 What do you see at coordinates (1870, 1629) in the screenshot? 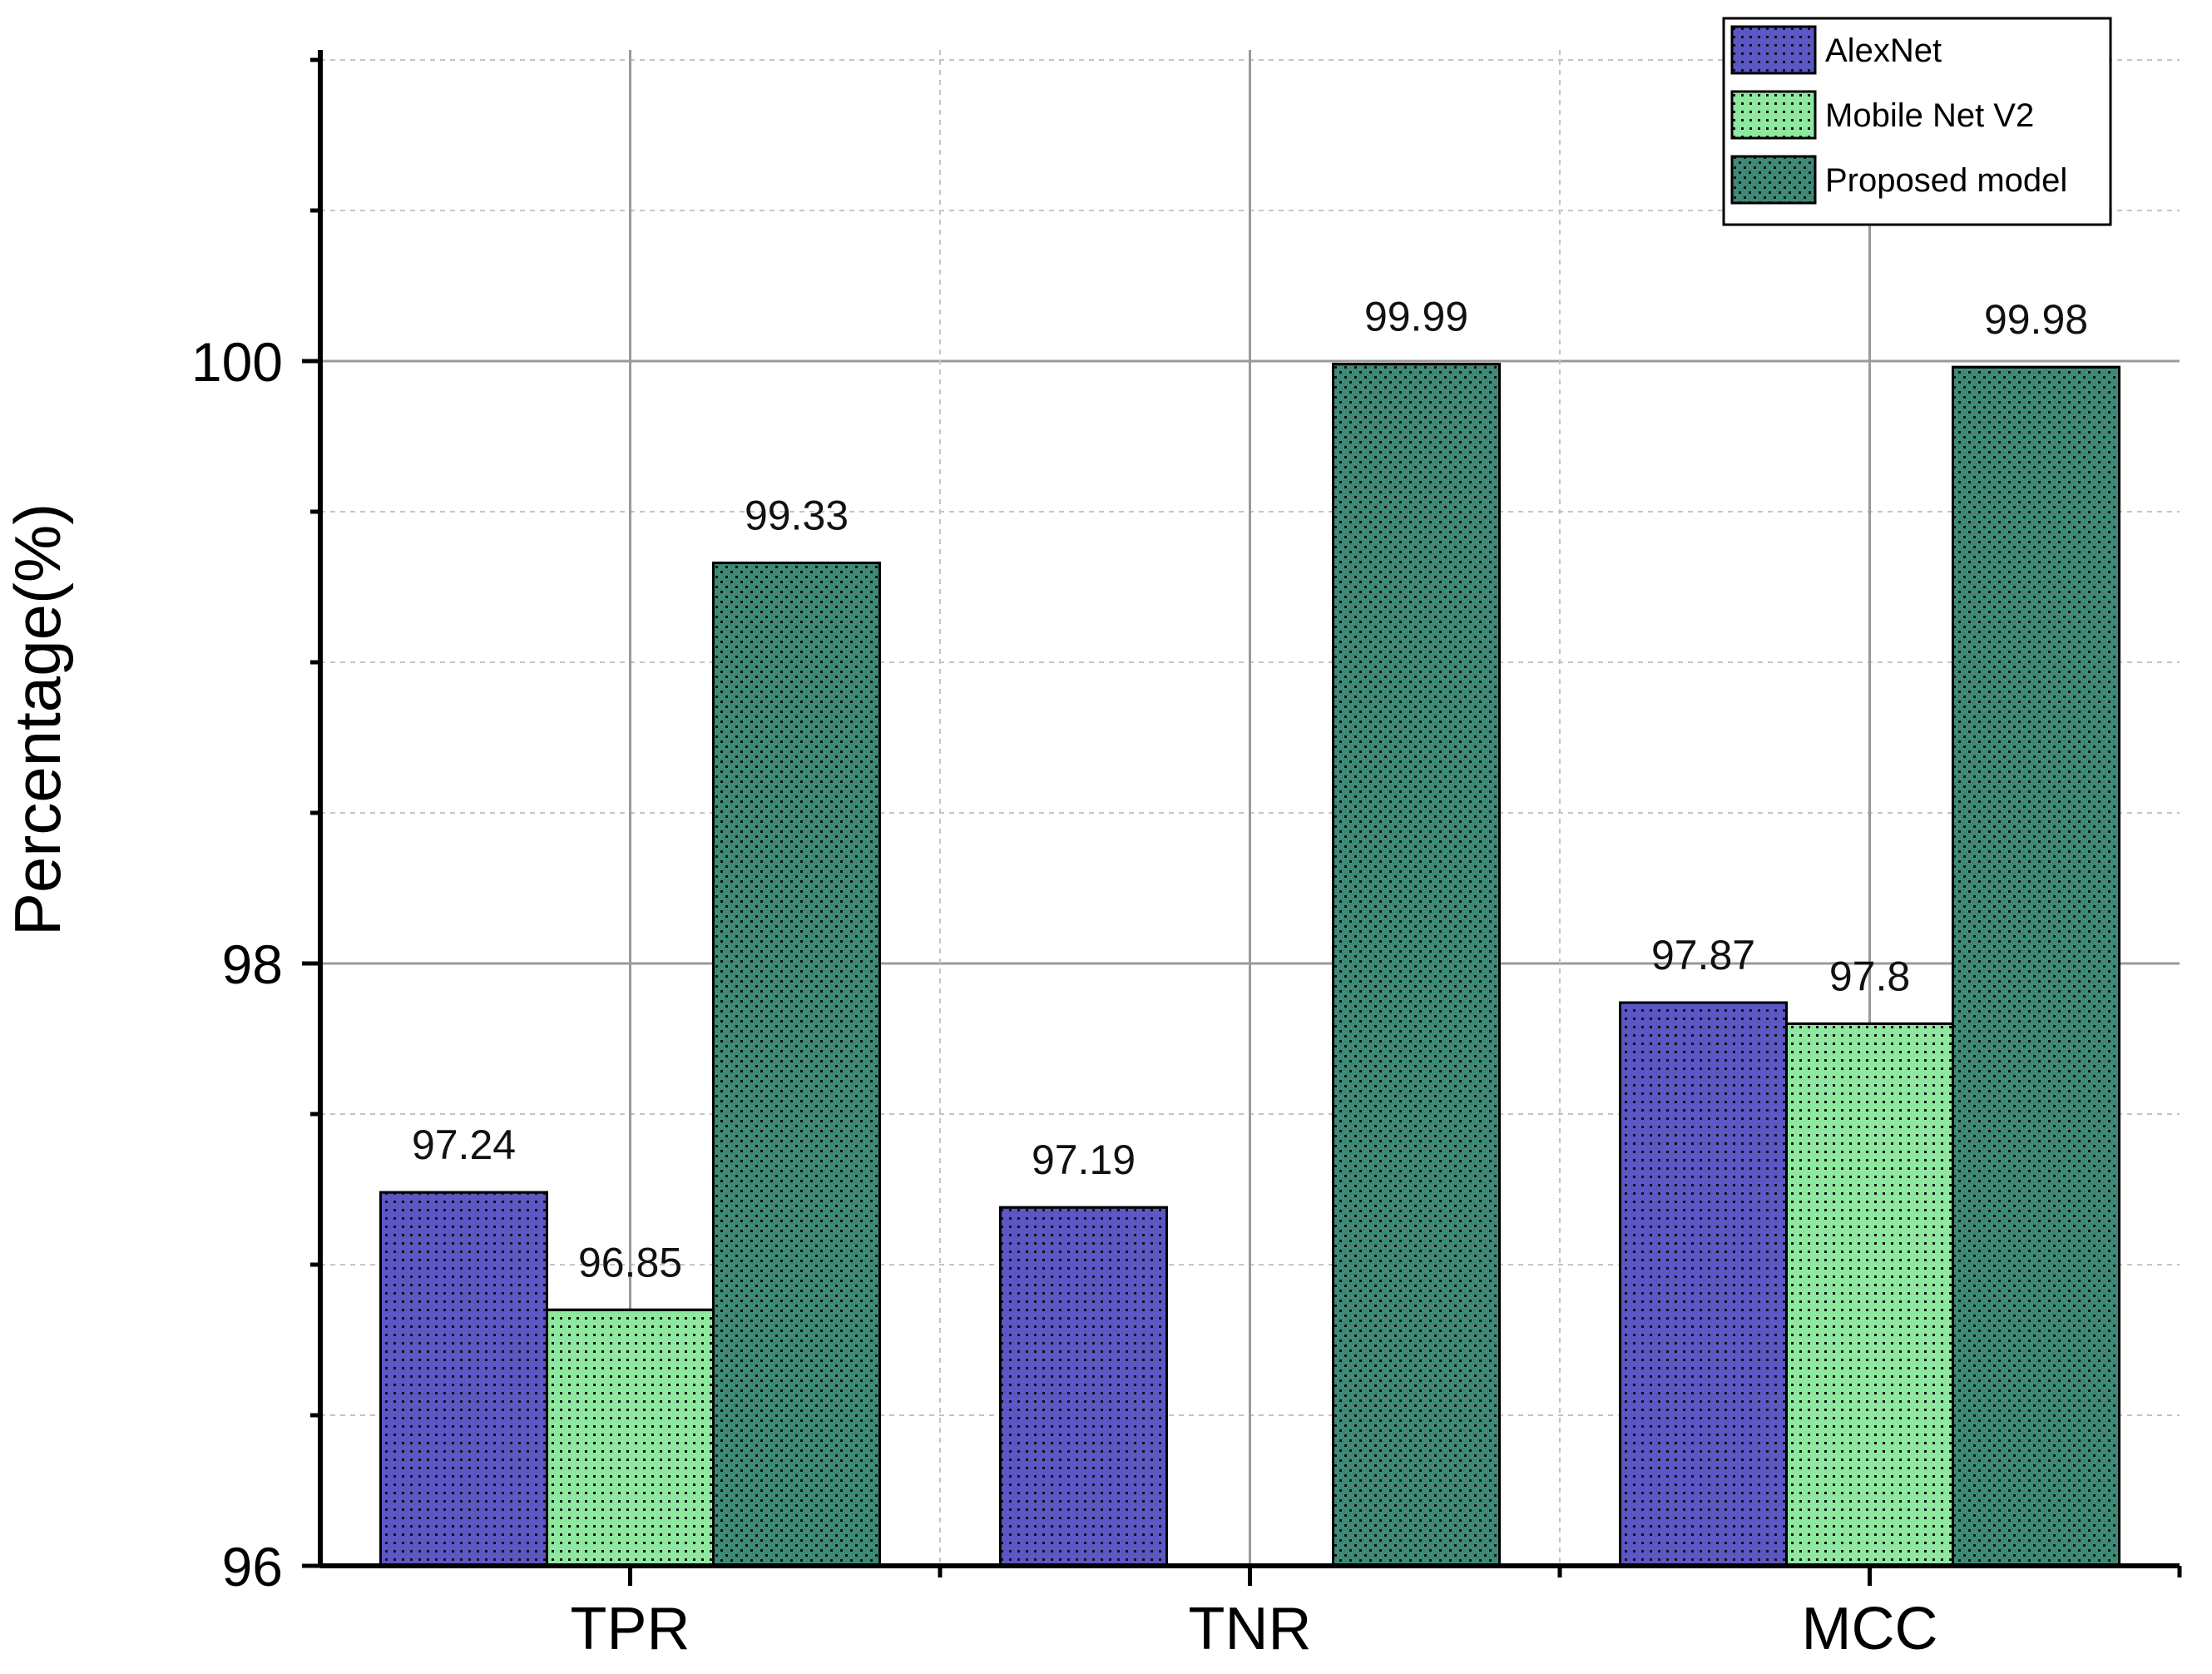
I see `x-tick-label: MCC` at bounding box center [1870, 1629].